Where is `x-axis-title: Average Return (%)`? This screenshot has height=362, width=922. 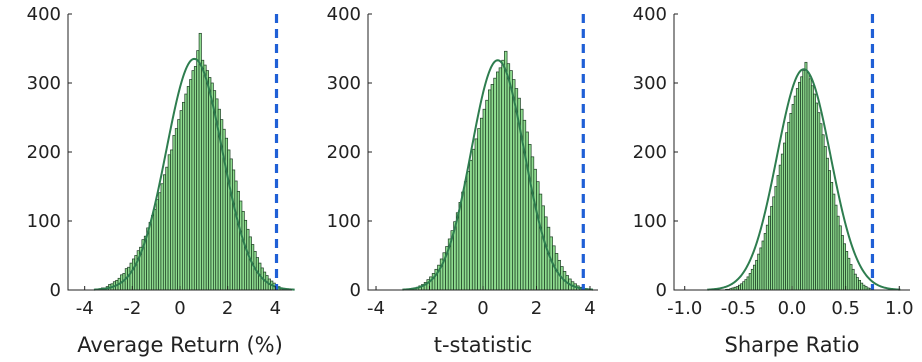
x-axis-title: Average Return (%) is located at coordinates (180, 345).